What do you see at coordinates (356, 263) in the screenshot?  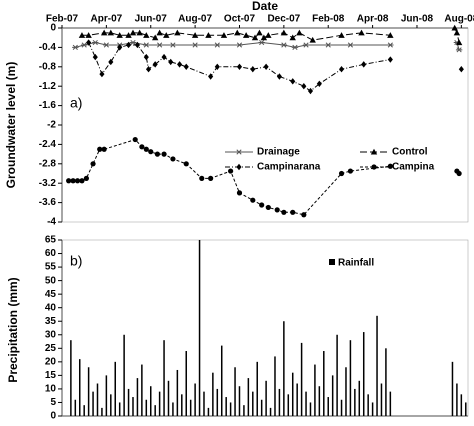 I see `legend-label: Rainfall` at bounding box center [356, 263].